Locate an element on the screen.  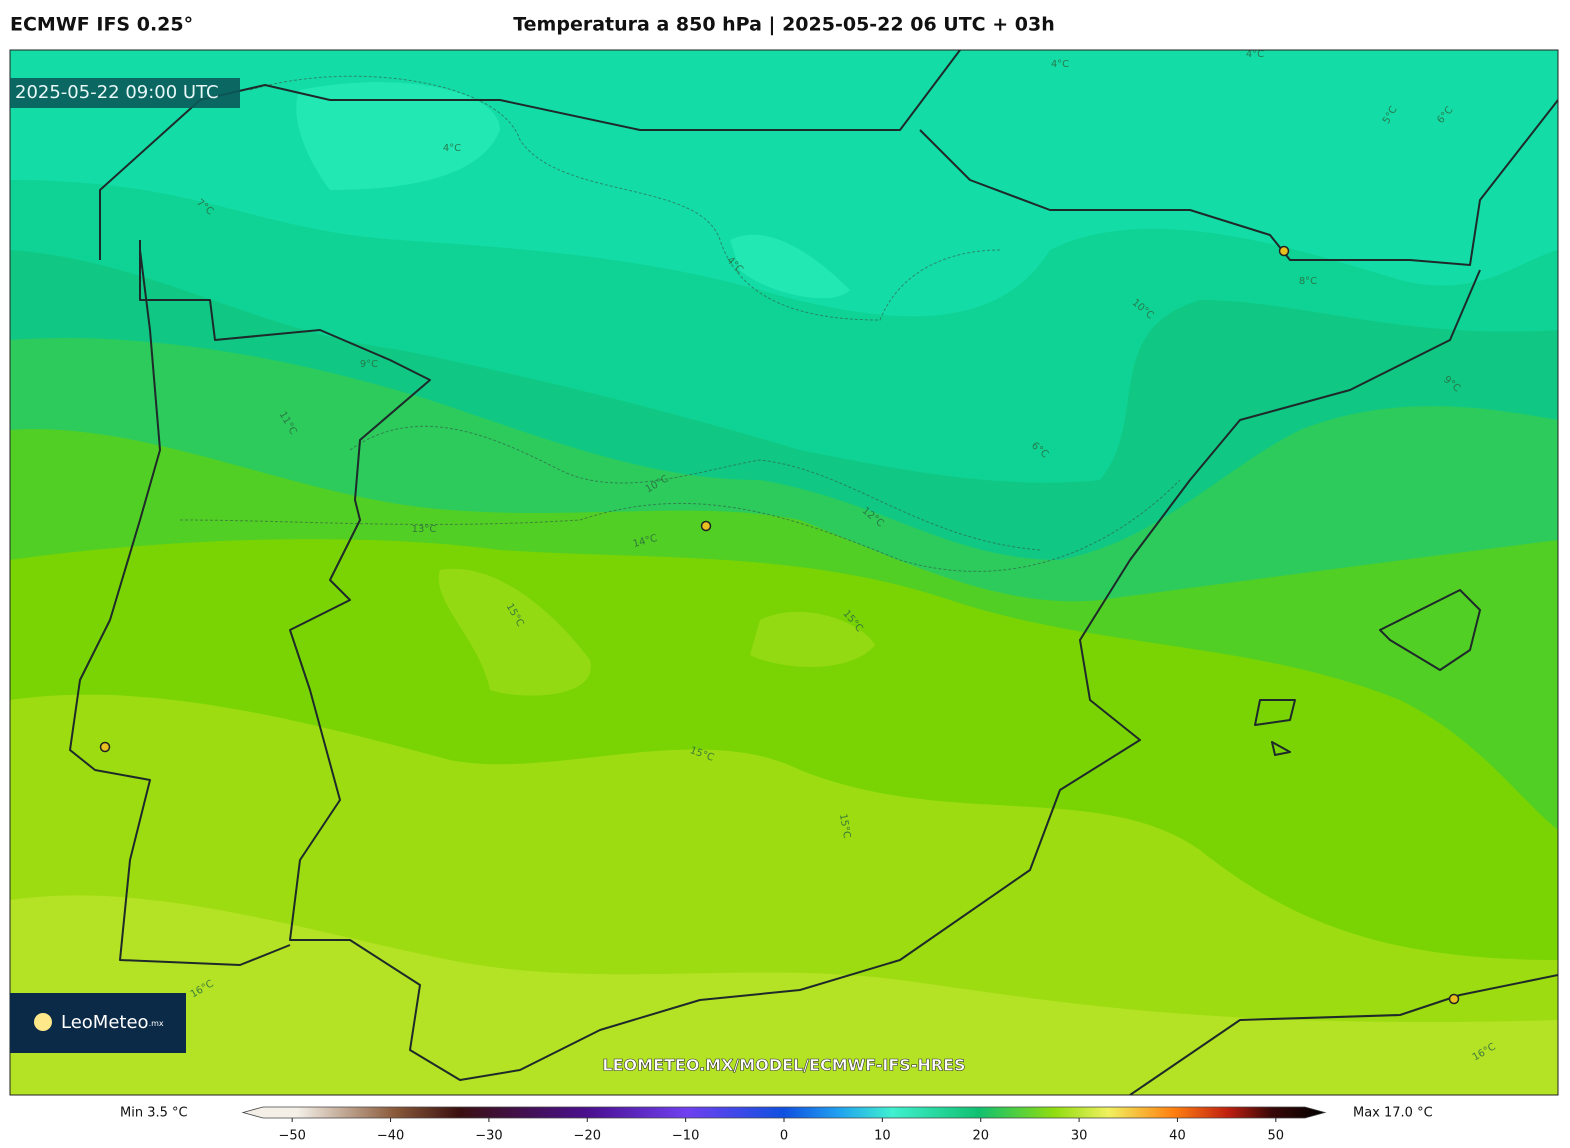
colorbar-tick-label: 40 is located at coordinates (1177, 1136).